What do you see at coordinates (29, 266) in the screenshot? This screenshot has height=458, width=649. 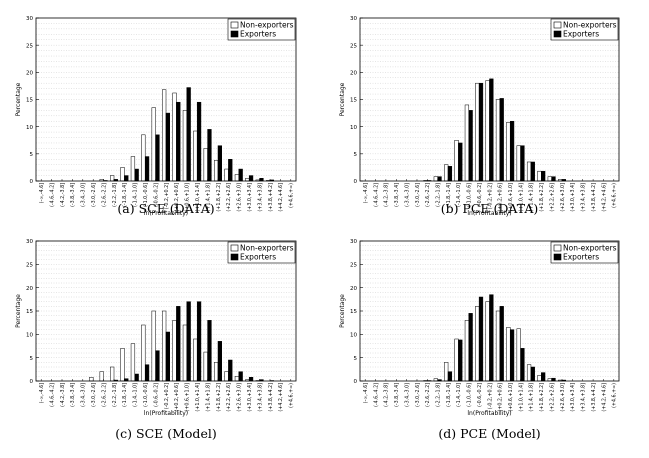 I see `y-tick-label: 25` at bounding box center [29, 266].